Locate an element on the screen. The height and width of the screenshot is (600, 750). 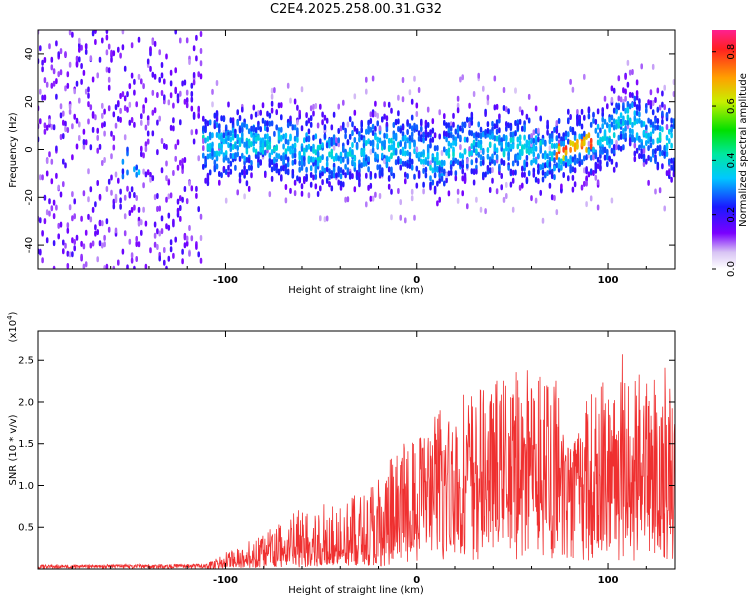
y-tick-label: 1.5 is located at coordinates (26, 444).